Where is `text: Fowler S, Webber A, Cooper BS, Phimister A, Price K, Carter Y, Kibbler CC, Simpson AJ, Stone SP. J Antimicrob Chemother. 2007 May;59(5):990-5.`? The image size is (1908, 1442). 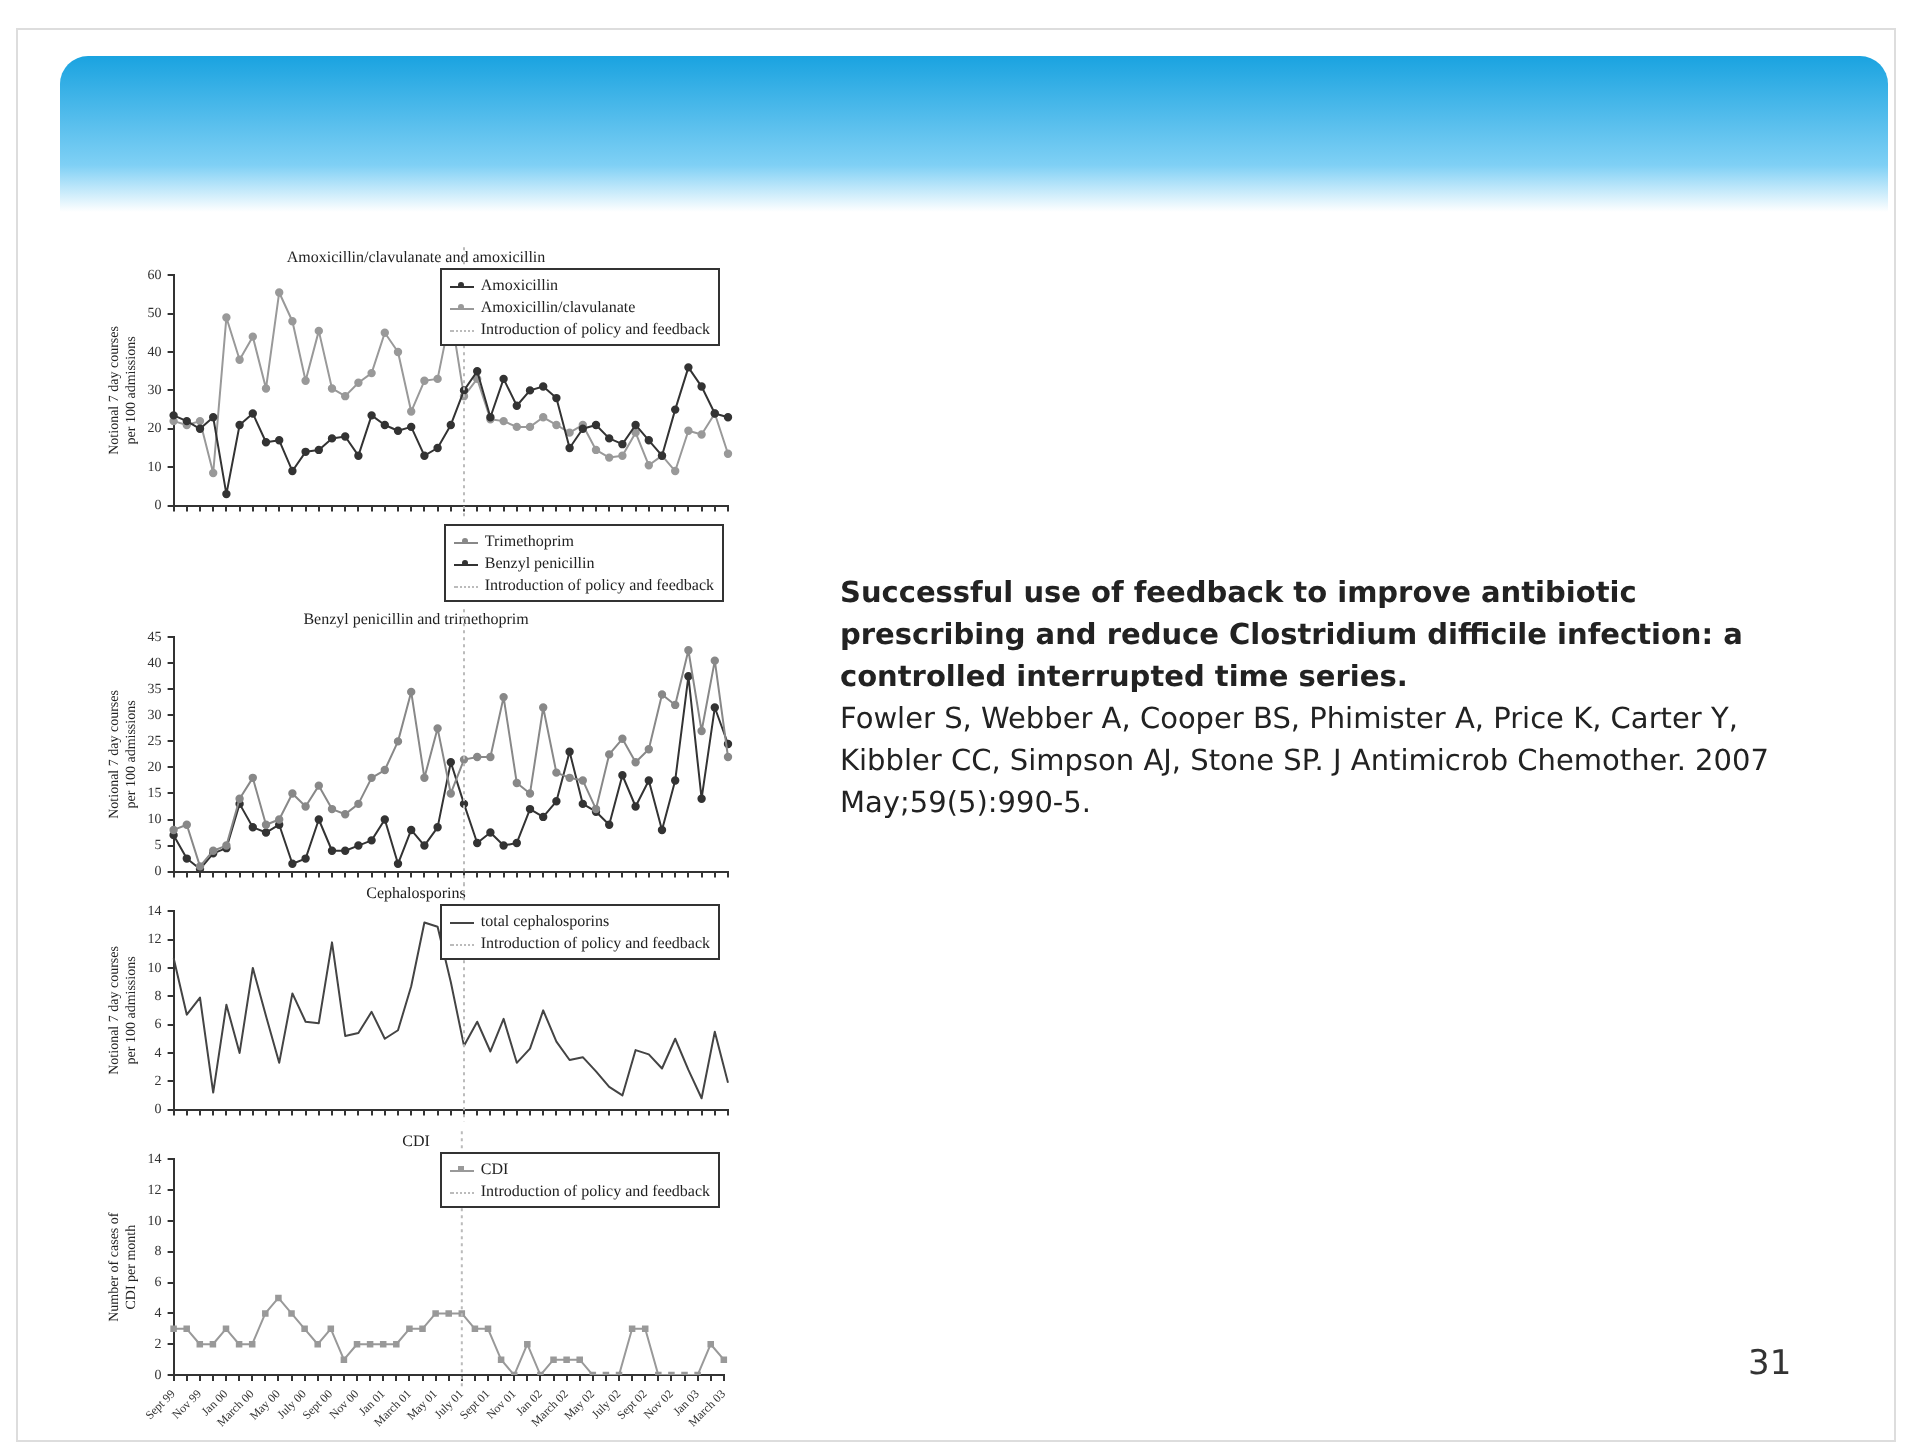 text: Fowler S, Webber A, Cooper BS, Phimister A, Price K, Carter Y, Kibbler CC, Simpson AJ, Stone SP. J Antimicrob Chemother. 2007 May;59(5):990-5. is located at coordinates (1305, 763).